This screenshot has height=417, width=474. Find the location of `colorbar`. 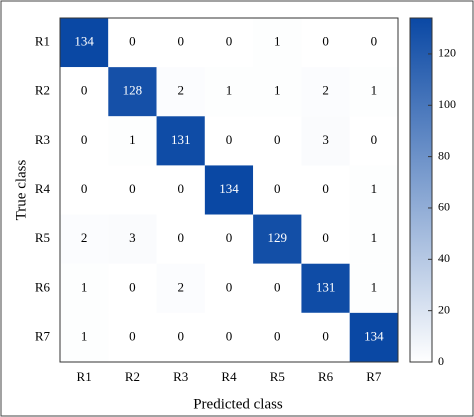

colorbar is located at coordinates (421, 190).